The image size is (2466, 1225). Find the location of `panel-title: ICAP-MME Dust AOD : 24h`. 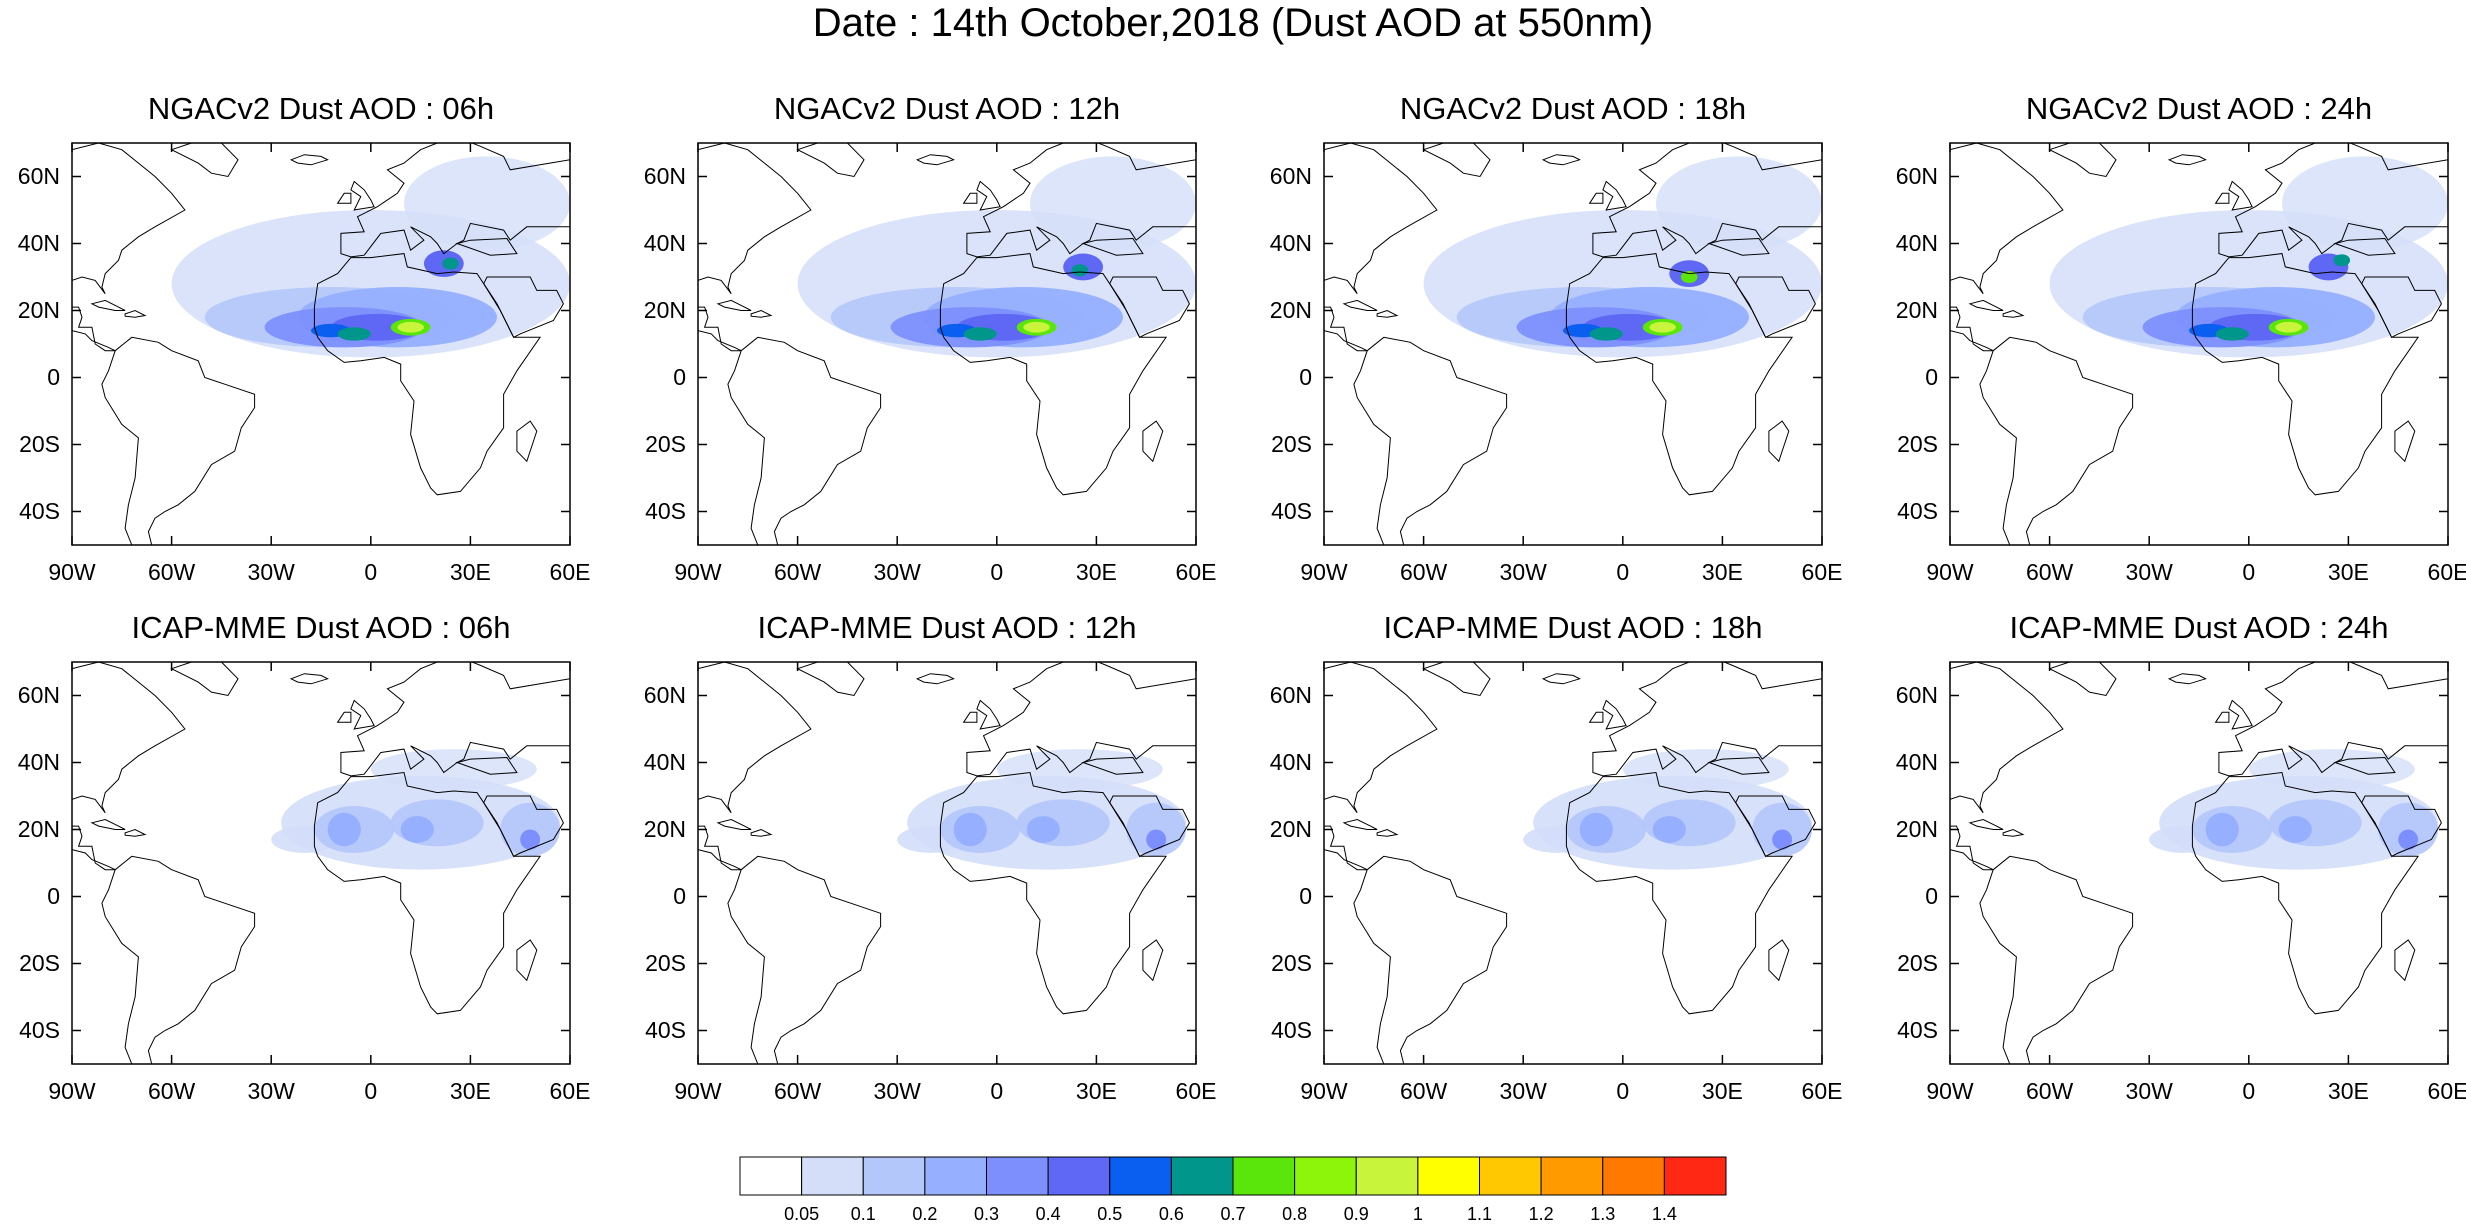

panel-title: ICAP-MME Dust AOD : 24h is located at coordinates (2199, 627).